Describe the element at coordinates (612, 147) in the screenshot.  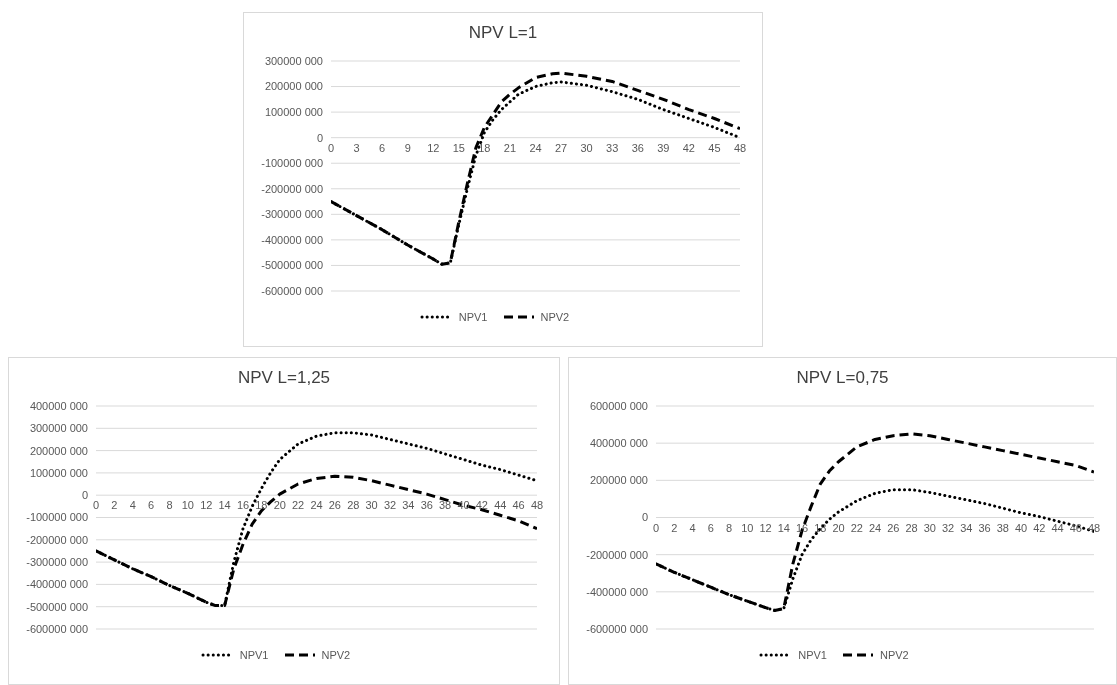
I see `x-tick-label: 33` at that location.